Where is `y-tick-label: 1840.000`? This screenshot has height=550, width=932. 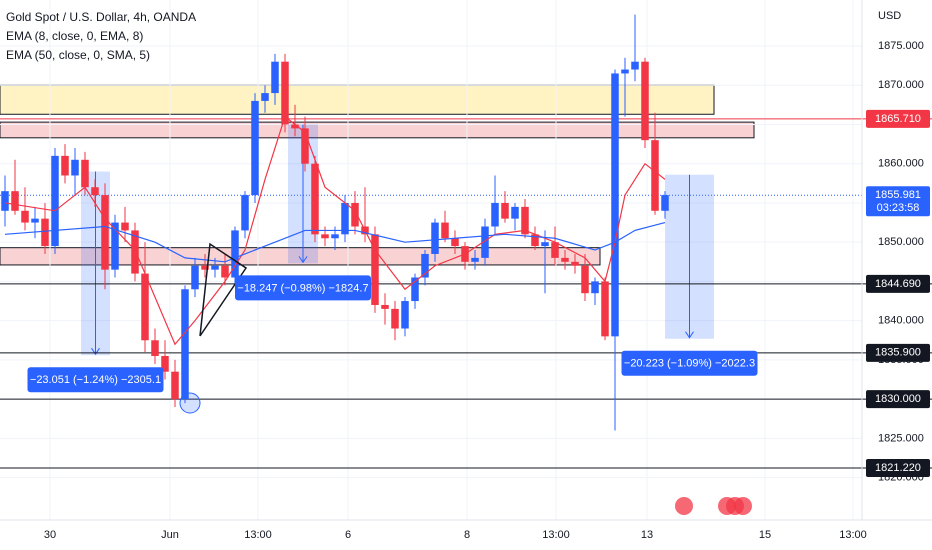
y-tick-label: 1840.000 is located at coordinates (901, 321).